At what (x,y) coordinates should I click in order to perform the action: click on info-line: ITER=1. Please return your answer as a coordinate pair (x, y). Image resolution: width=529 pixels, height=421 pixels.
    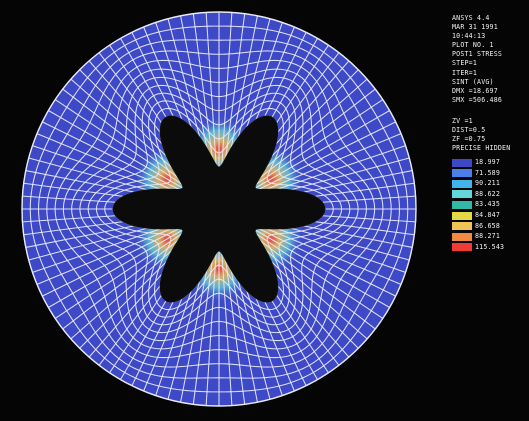
    Looking at the image, I should click on (465, 72).